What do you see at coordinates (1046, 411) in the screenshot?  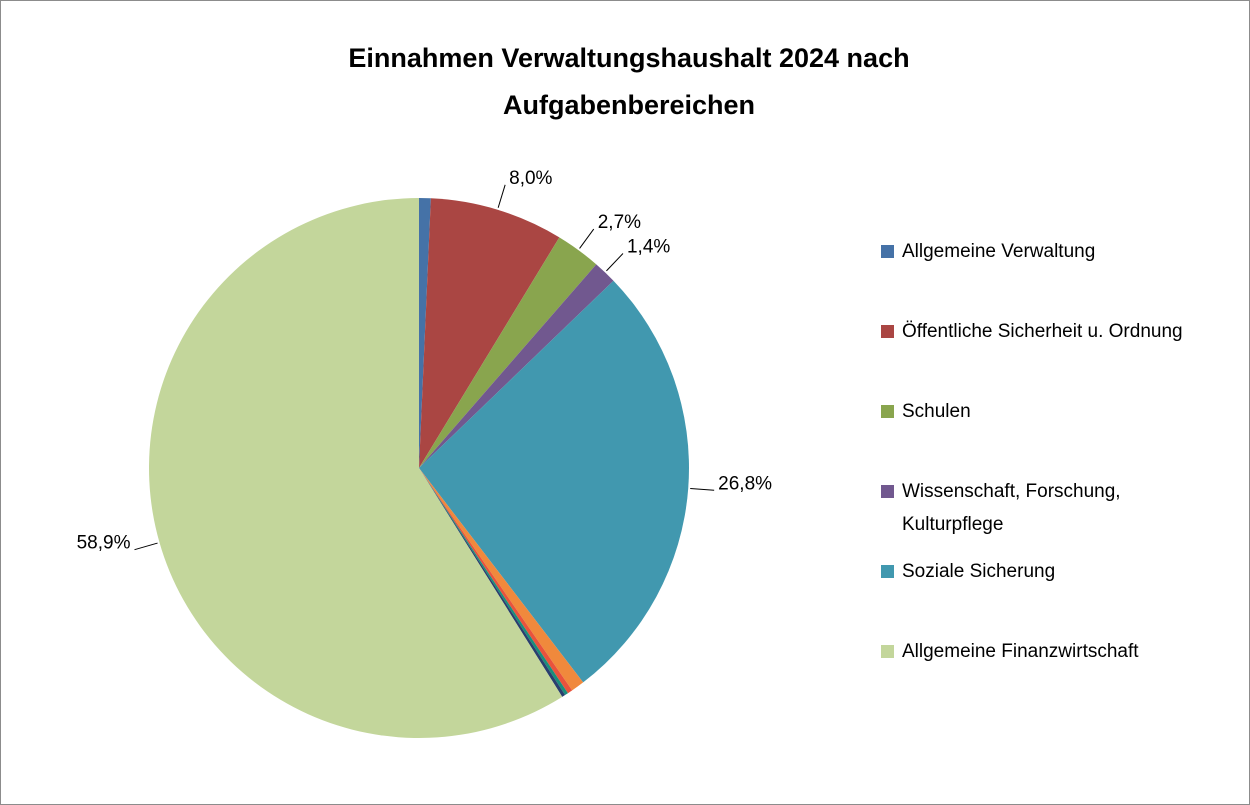 I see `legend-entry: Schulen` at bounding box center [1046, 411].